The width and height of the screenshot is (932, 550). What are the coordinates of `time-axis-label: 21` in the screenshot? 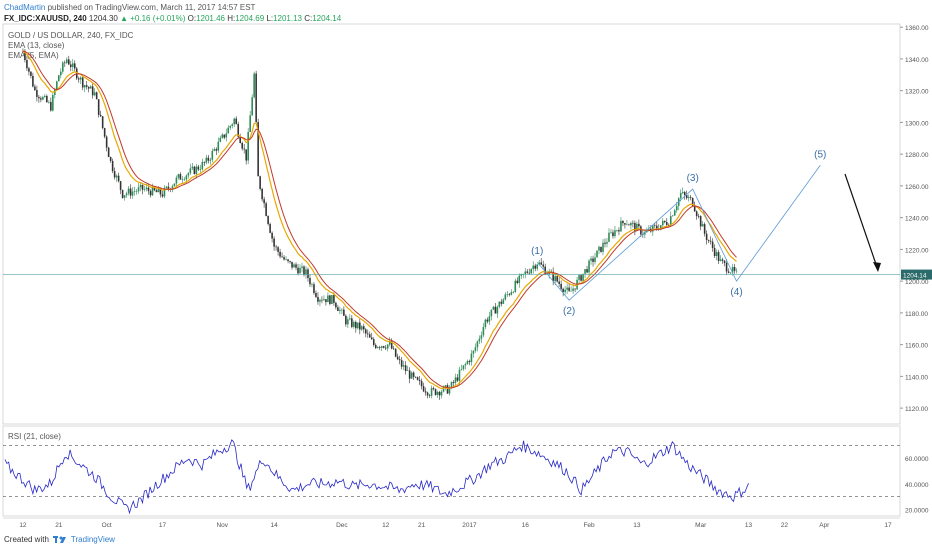 It's located at (59, 525).